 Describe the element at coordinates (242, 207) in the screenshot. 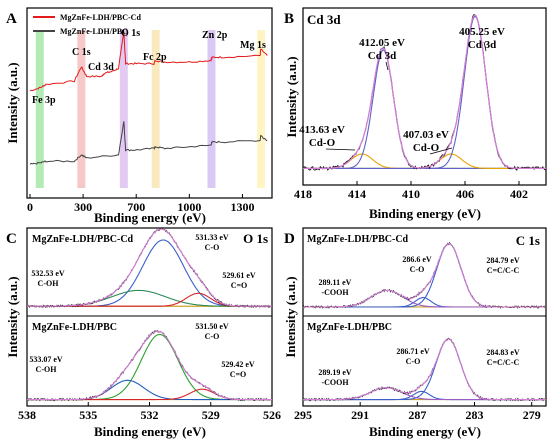

I see `panel-a-tick-label: 1300` at that location.